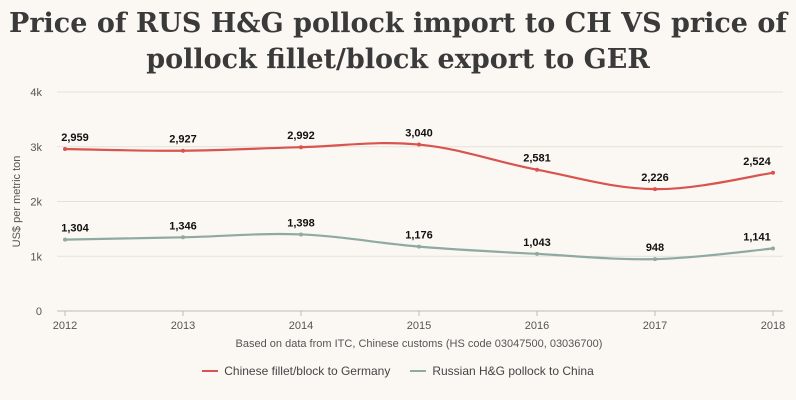 The width and height of the screenshot is (796, 400). What do you see at coordinates (307, 371) in the screenshot?
I see `legend-label-fillet-germany: Chinese fillet/block to Germany` at bounding box center [307, 371].